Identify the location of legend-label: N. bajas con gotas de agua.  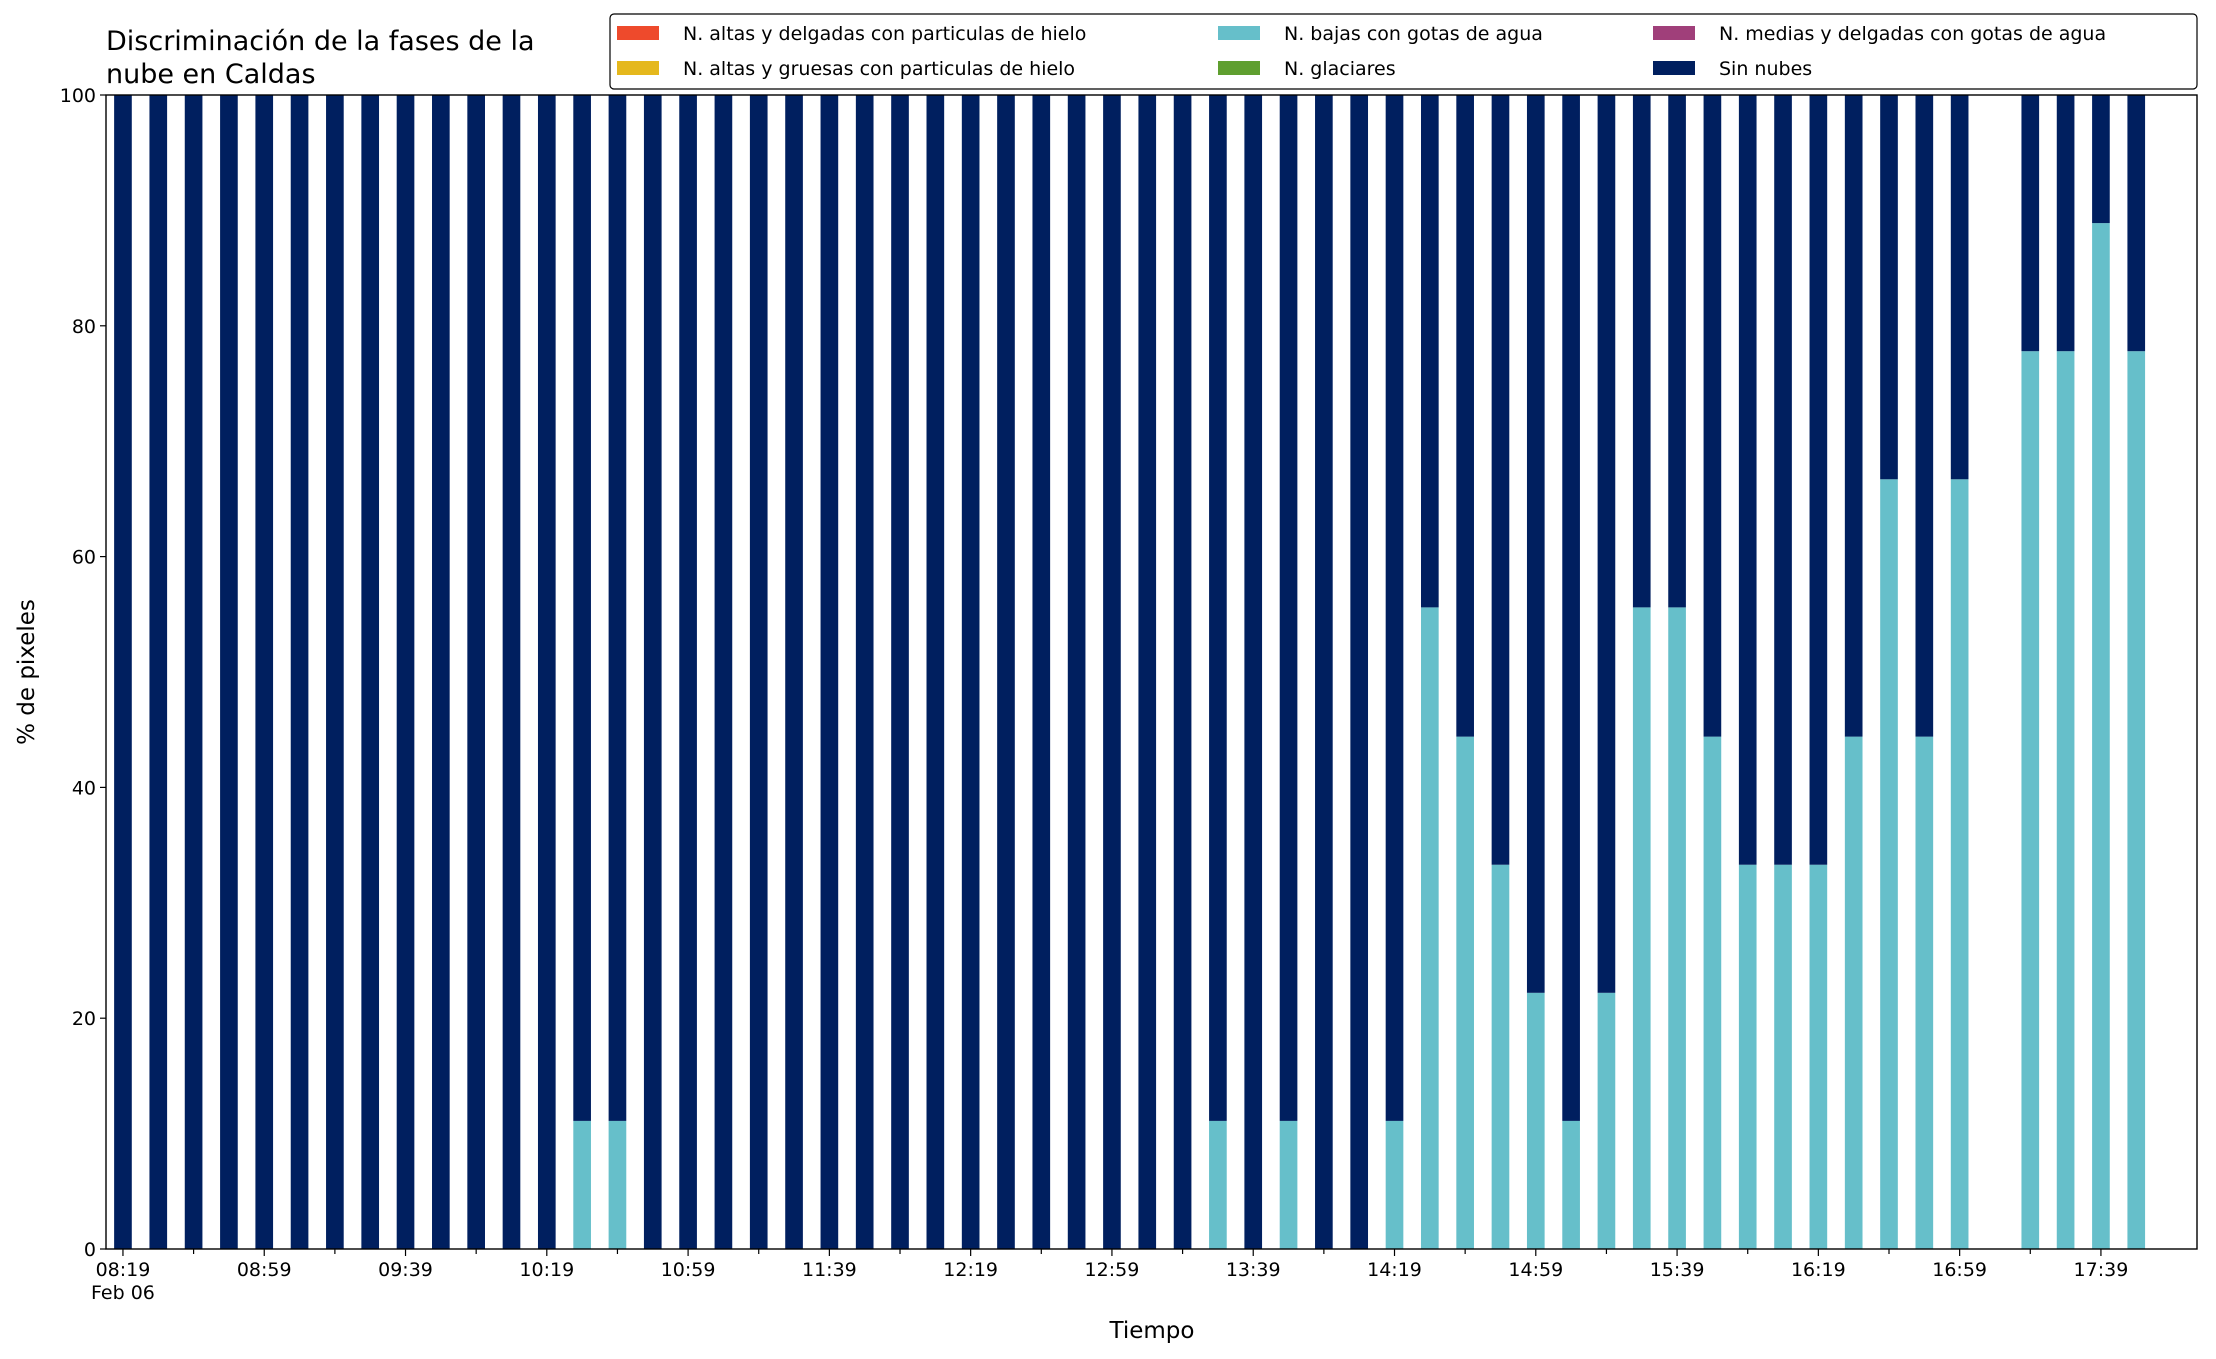
(1413, 34).